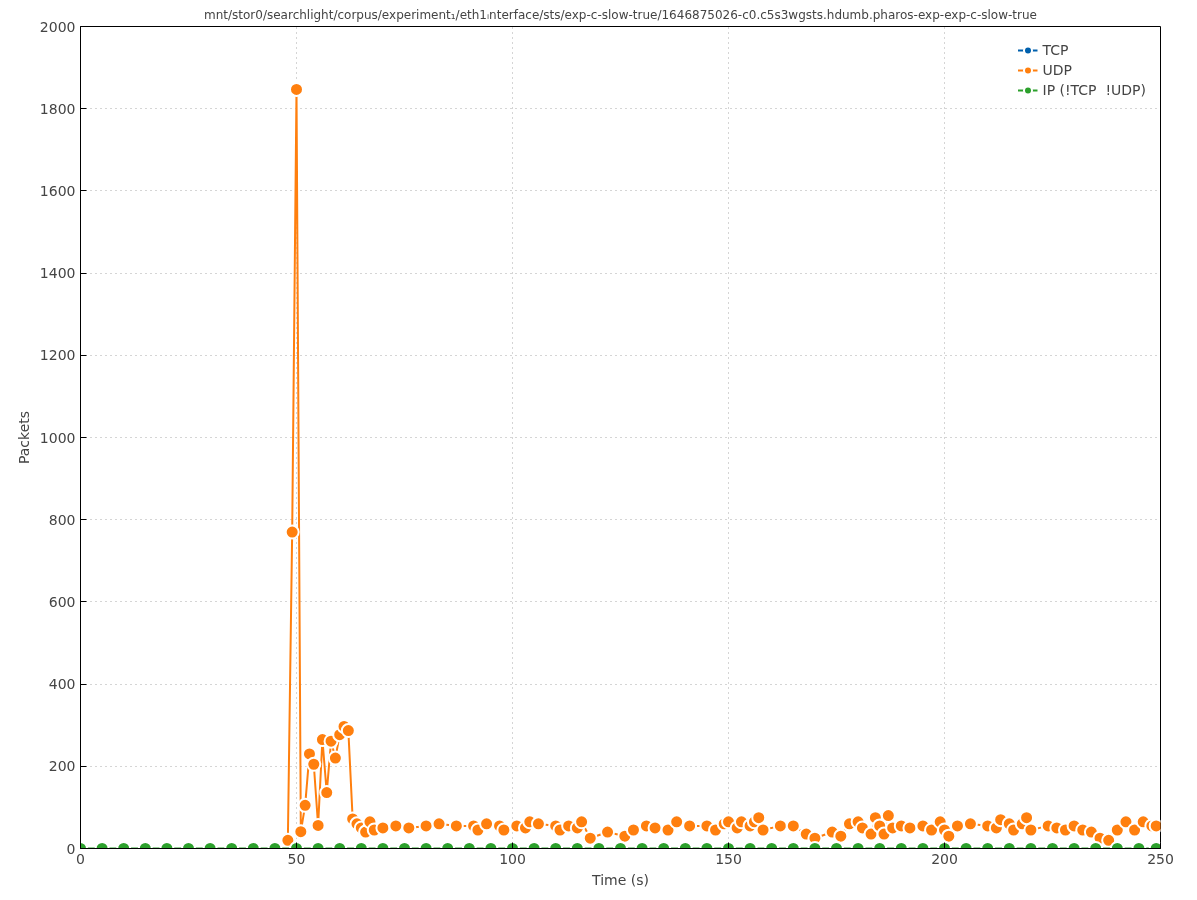 The width and height of the screenshot is (1197, 900). Describe the element at coordinates (944, 858) in the screenshot. I see `x-tick-label: 200` at that location.